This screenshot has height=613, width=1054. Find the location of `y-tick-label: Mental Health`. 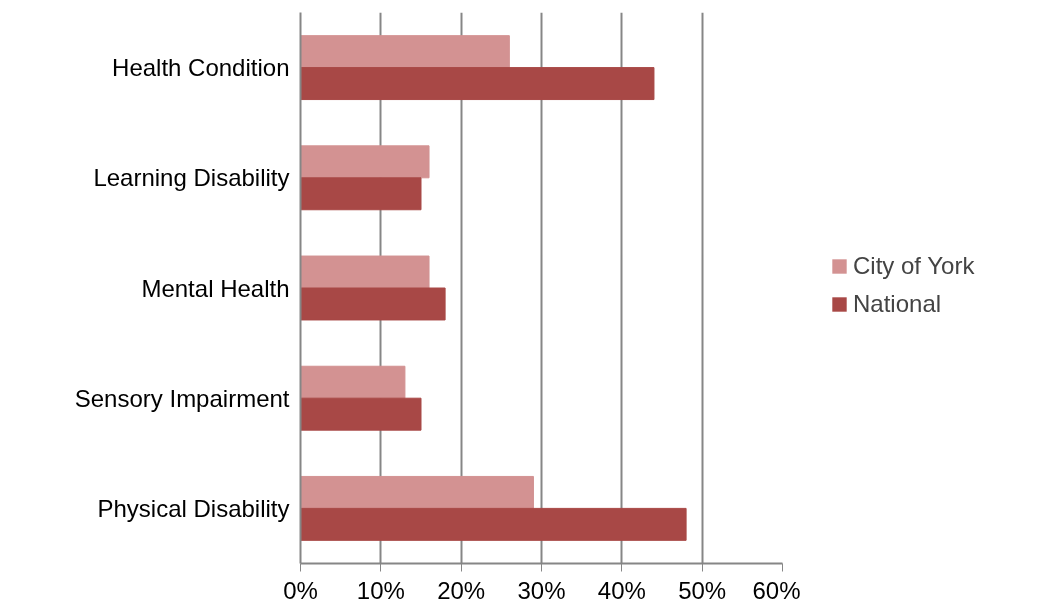

y-tick-label: Mental Health is located at coordinates (215, 288).